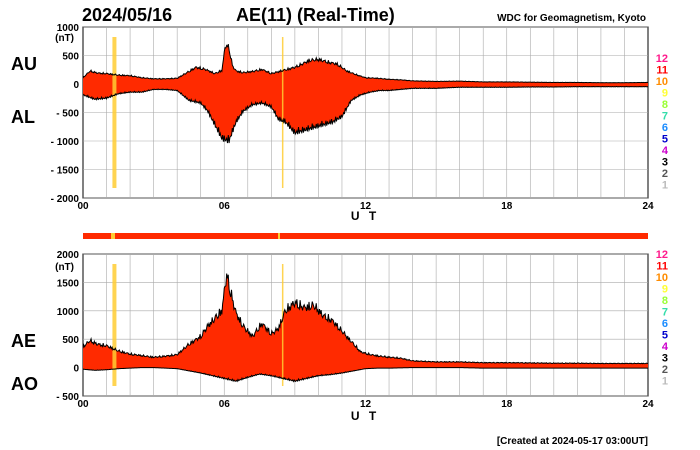  Describe the element at coordinates (65, 142) in the screenshot. I see `y-tick-label: - 1000` at that location.